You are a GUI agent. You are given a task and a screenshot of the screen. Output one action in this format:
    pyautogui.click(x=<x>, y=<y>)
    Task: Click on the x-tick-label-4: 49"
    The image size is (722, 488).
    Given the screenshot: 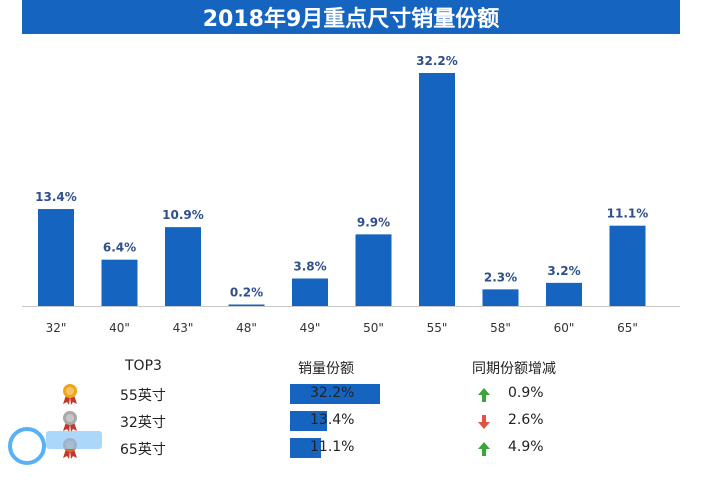 What is the action you would take?
    pyautogui.click(x=310, y=328)
    